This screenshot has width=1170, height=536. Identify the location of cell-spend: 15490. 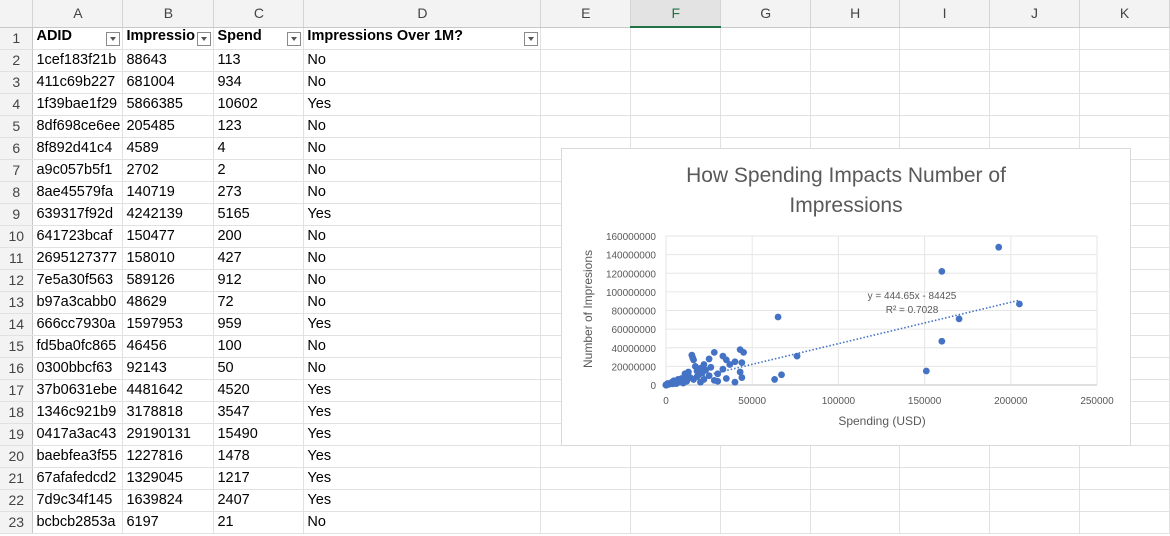
(259, 434).